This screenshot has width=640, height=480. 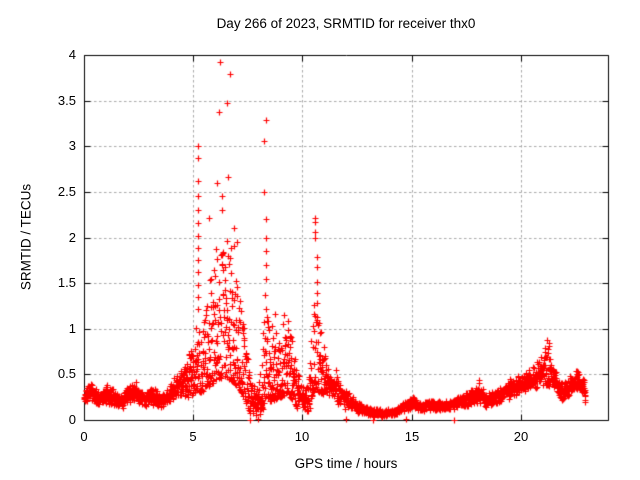 I want to click on x-tick-label: 5, so click(x=193, y=436).